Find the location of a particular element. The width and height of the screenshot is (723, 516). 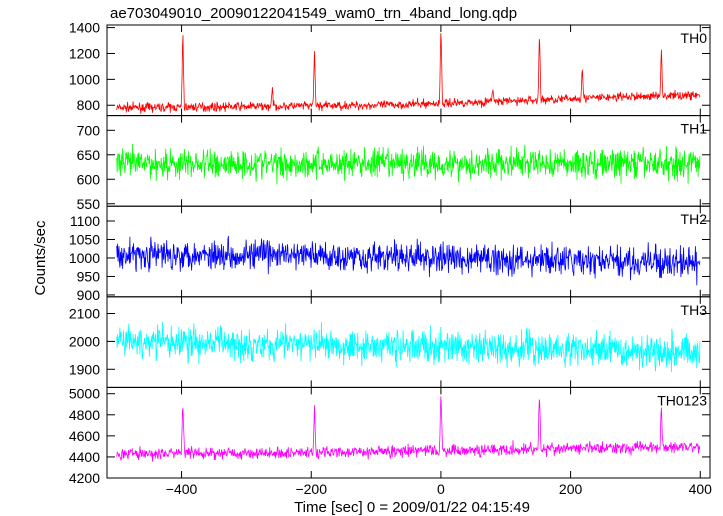

y-tick-label-th1: 600 is located at coordinates (89, 179).